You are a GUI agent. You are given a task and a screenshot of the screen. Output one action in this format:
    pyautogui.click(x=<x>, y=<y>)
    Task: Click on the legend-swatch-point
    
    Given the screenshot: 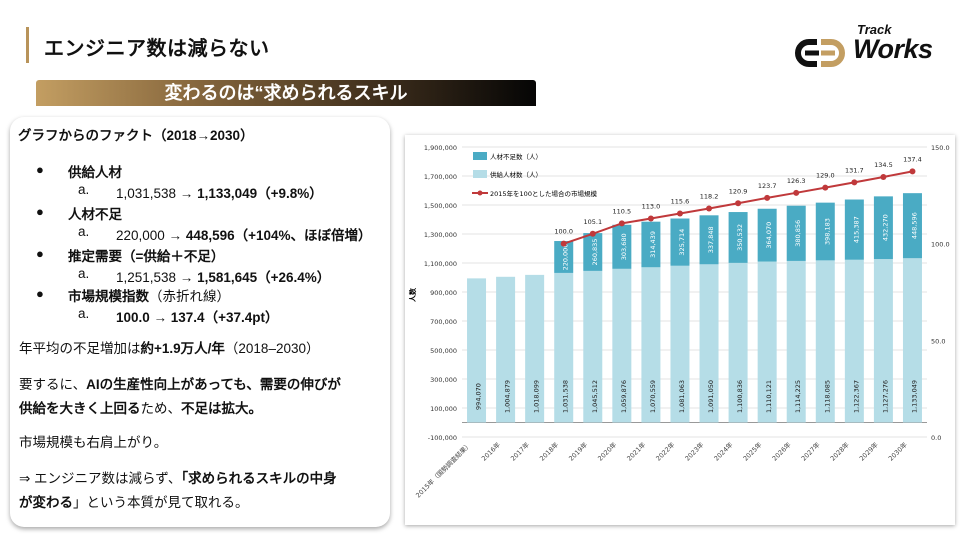 What is the action you would take?
    pyautogui.click(x=480, y=193)
    